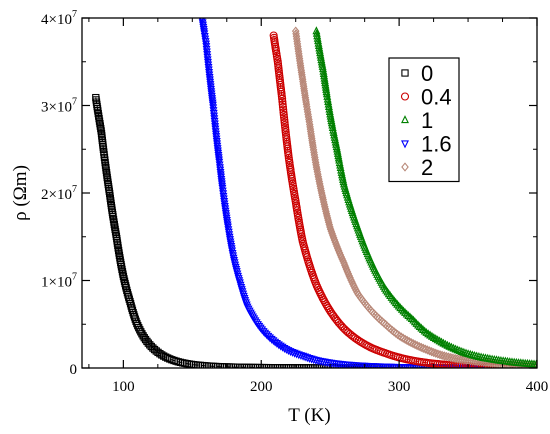 This screenshot has height=434, width=550. Describe the element at coordinates (309, 415) in the screenshot. I see `x-axis-label: T (K)` at that location.